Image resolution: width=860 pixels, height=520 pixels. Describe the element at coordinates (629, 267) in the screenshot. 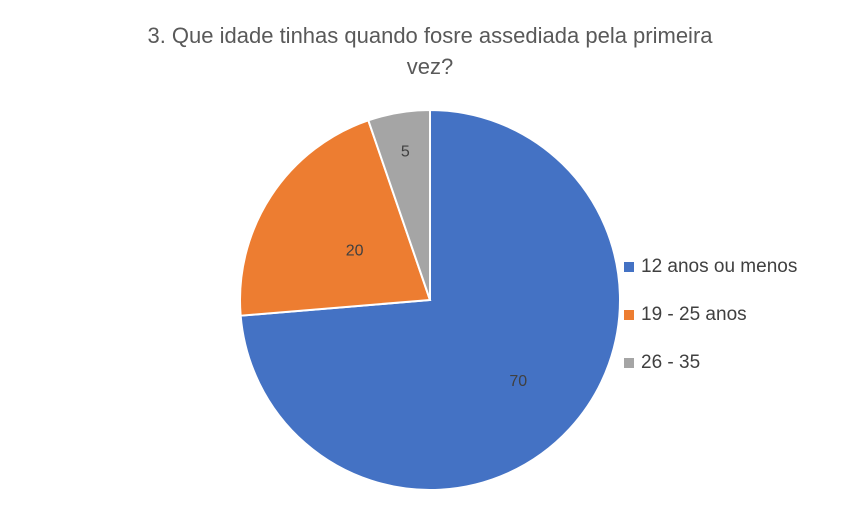

I see `legend-swatch-12-anos-ou-menos` at that location.